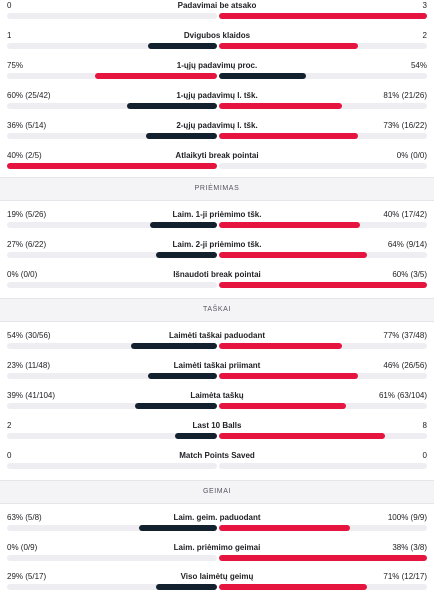 This screenshot has height=602, width=434. I want to click on section-header-return: PRIĖMIMAS, so click(217, 189).